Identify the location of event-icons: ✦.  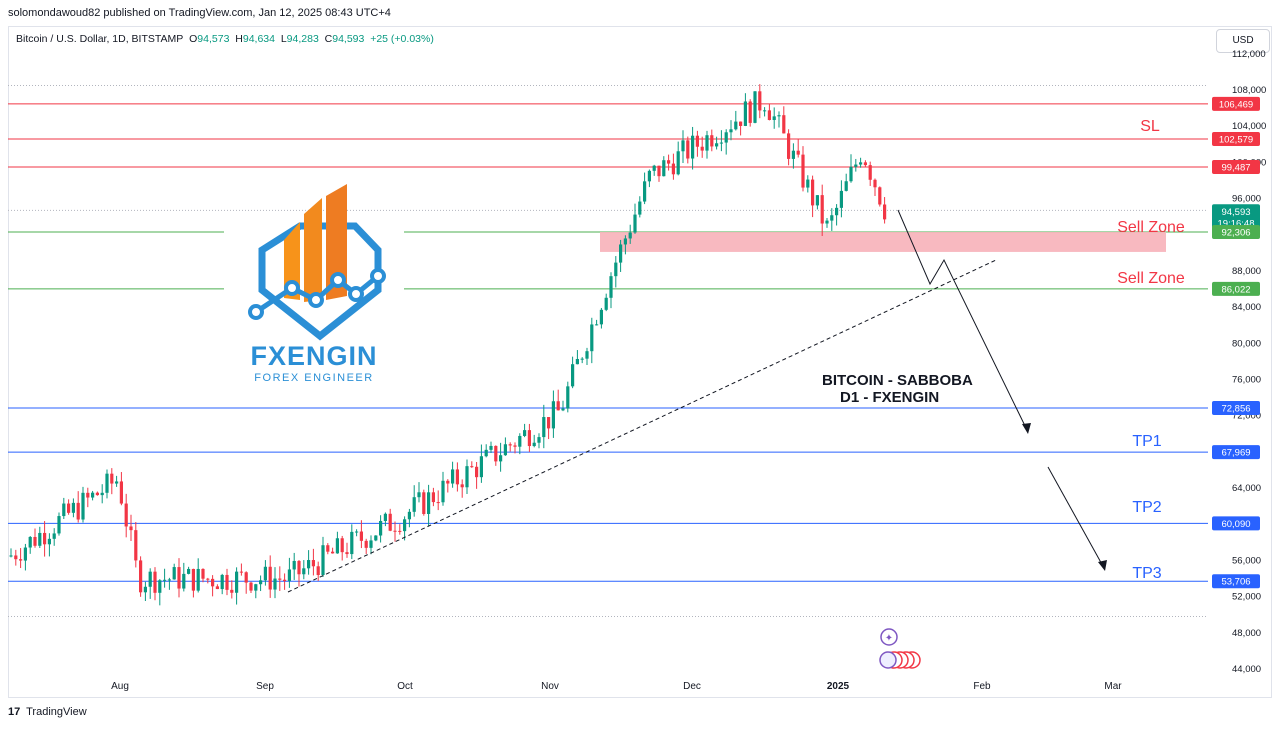
(900, 648).